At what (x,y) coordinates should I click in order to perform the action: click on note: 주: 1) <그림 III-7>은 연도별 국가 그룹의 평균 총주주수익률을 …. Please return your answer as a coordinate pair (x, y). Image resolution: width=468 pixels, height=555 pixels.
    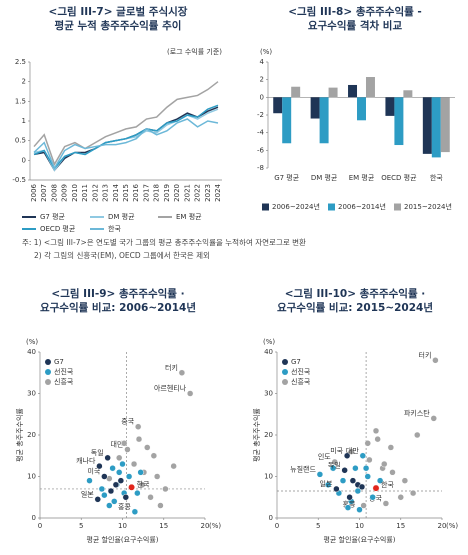
    Looking at the image, I should click on (164, 242).